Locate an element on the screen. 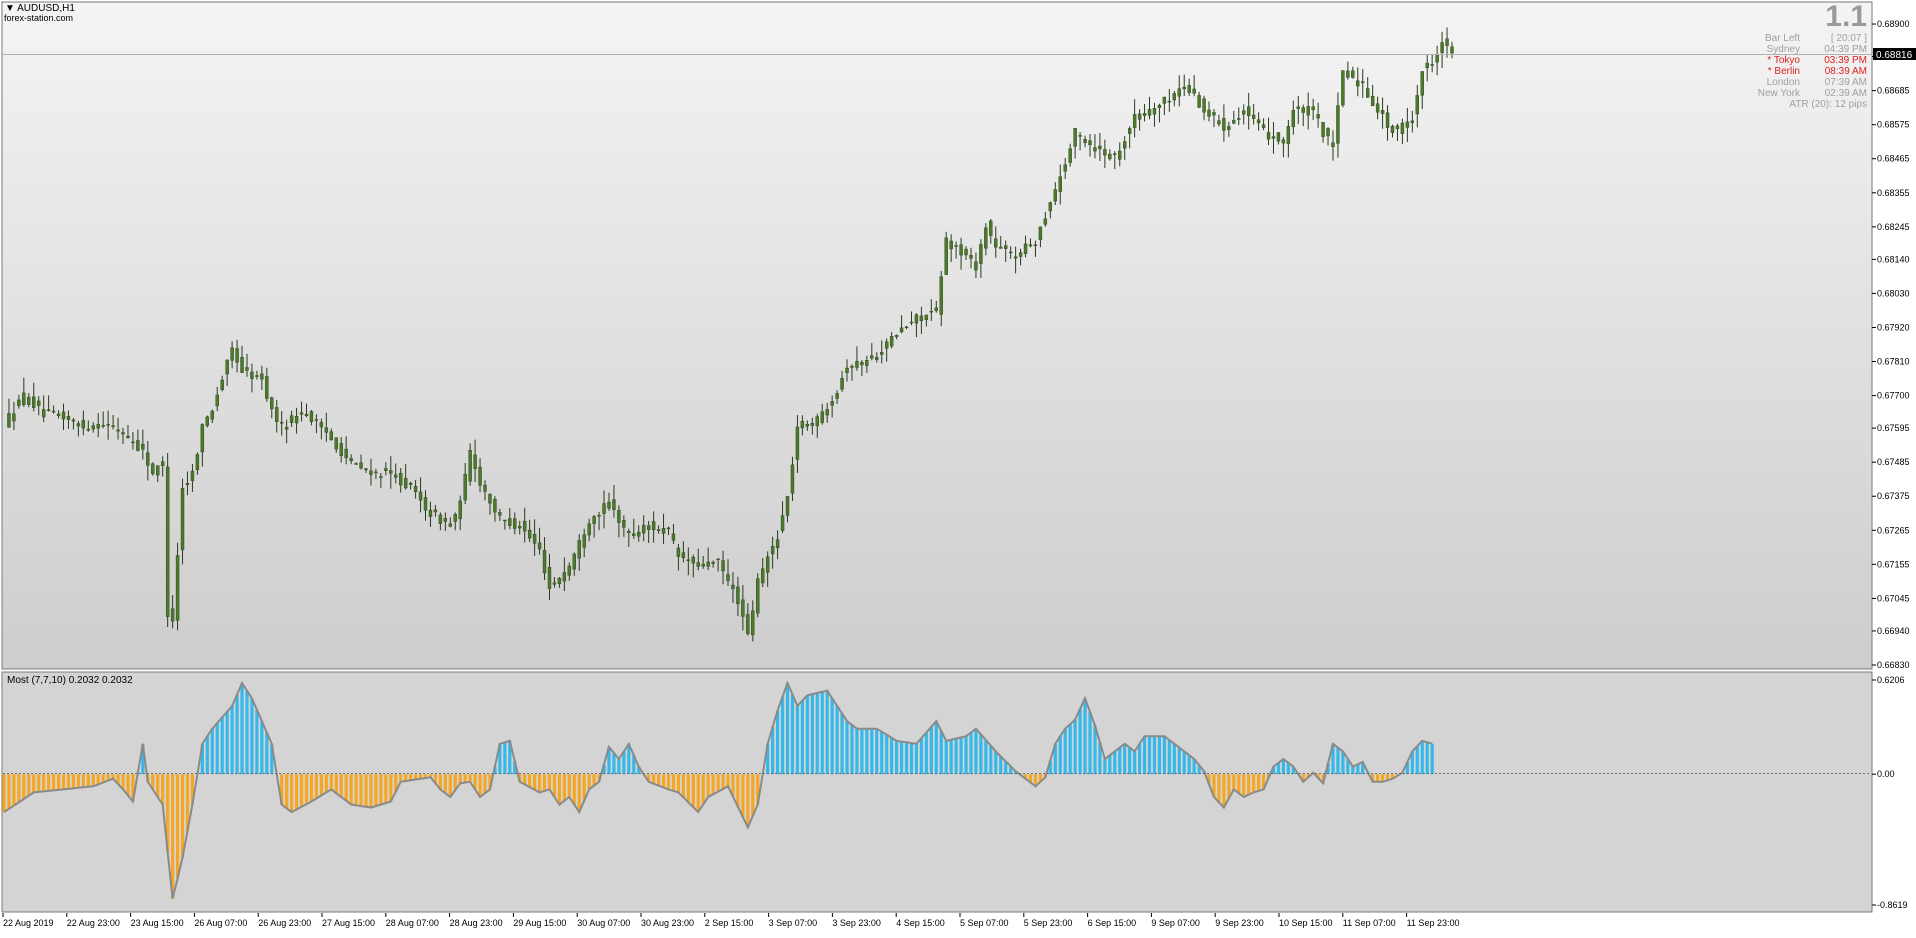 The image size is (1916, 938). time-axis-label: 3 Sep 23:00 is located at coordinates (856, 923).